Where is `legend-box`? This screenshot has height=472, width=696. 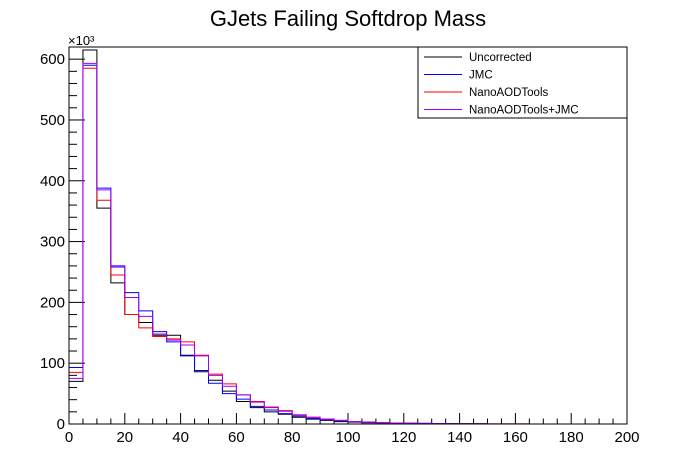
legend-box is located at coordinates (522, 82).